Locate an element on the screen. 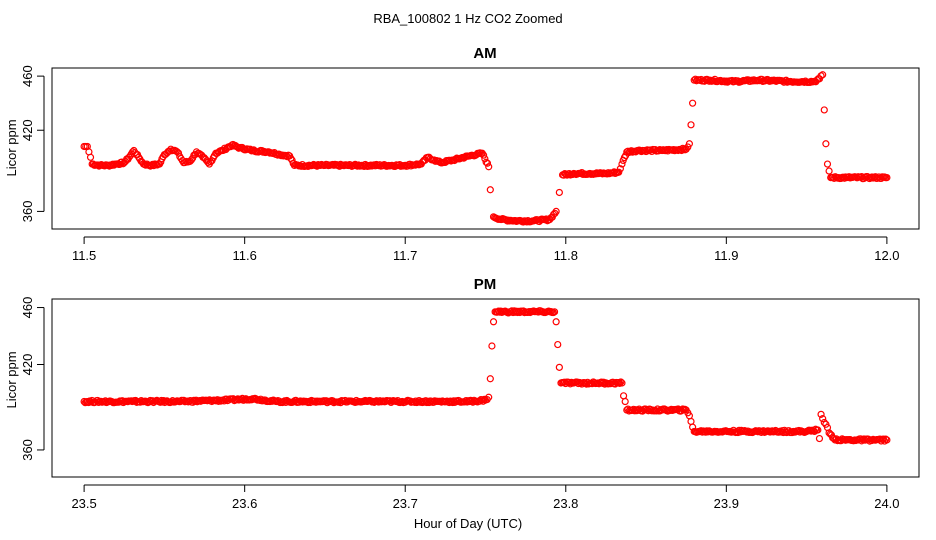  pm-y-tick-label: 460 is located at coordinates (27, 308).